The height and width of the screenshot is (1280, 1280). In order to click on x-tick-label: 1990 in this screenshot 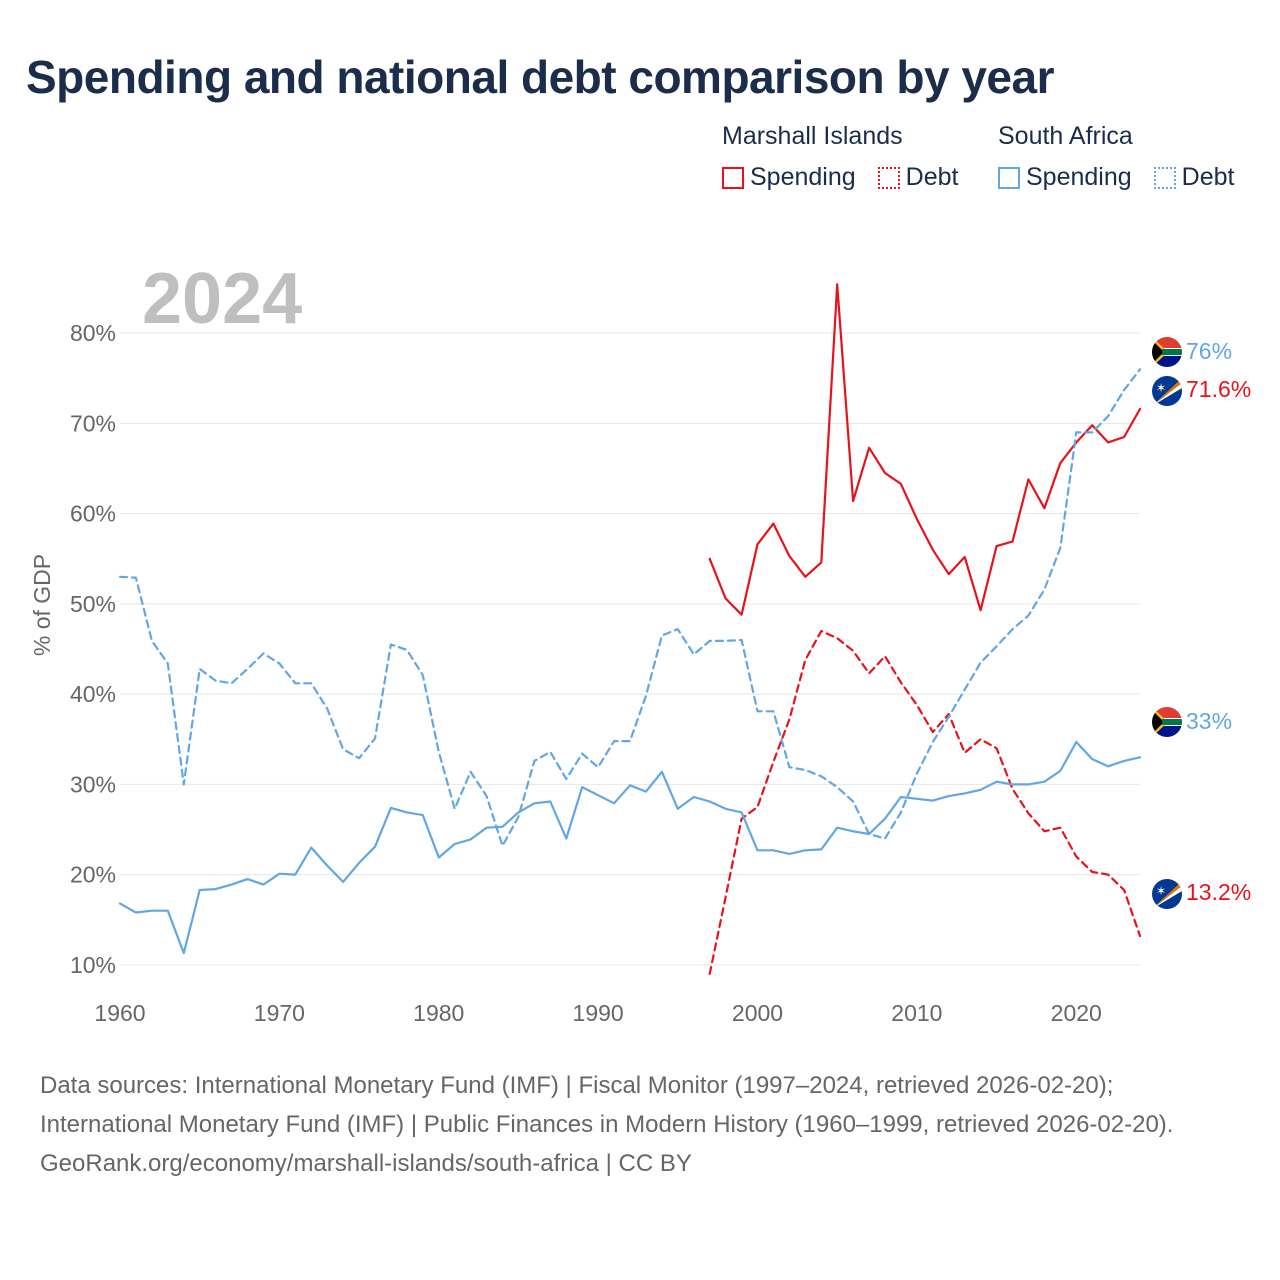, I will do `click(598, 1013)`.